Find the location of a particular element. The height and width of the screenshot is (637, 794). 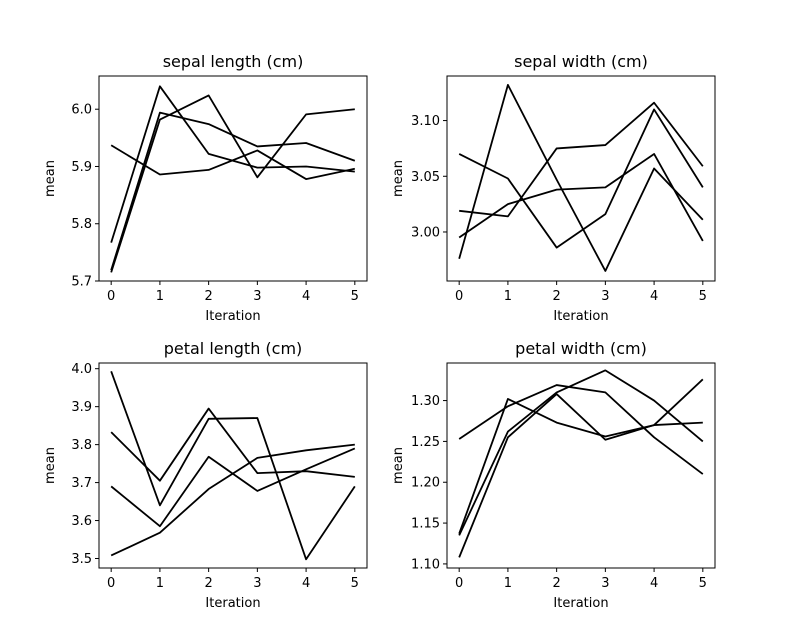

y-tick-label: 1.10 is located at coordinates (425, 564).